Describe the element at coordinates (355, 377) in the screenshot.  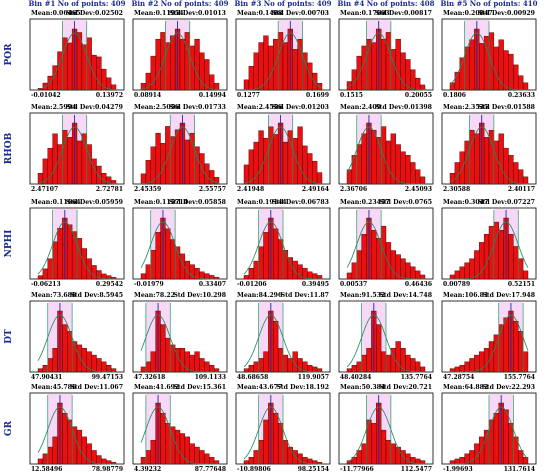
I see `x-tick-min: 48.40284` at that location.